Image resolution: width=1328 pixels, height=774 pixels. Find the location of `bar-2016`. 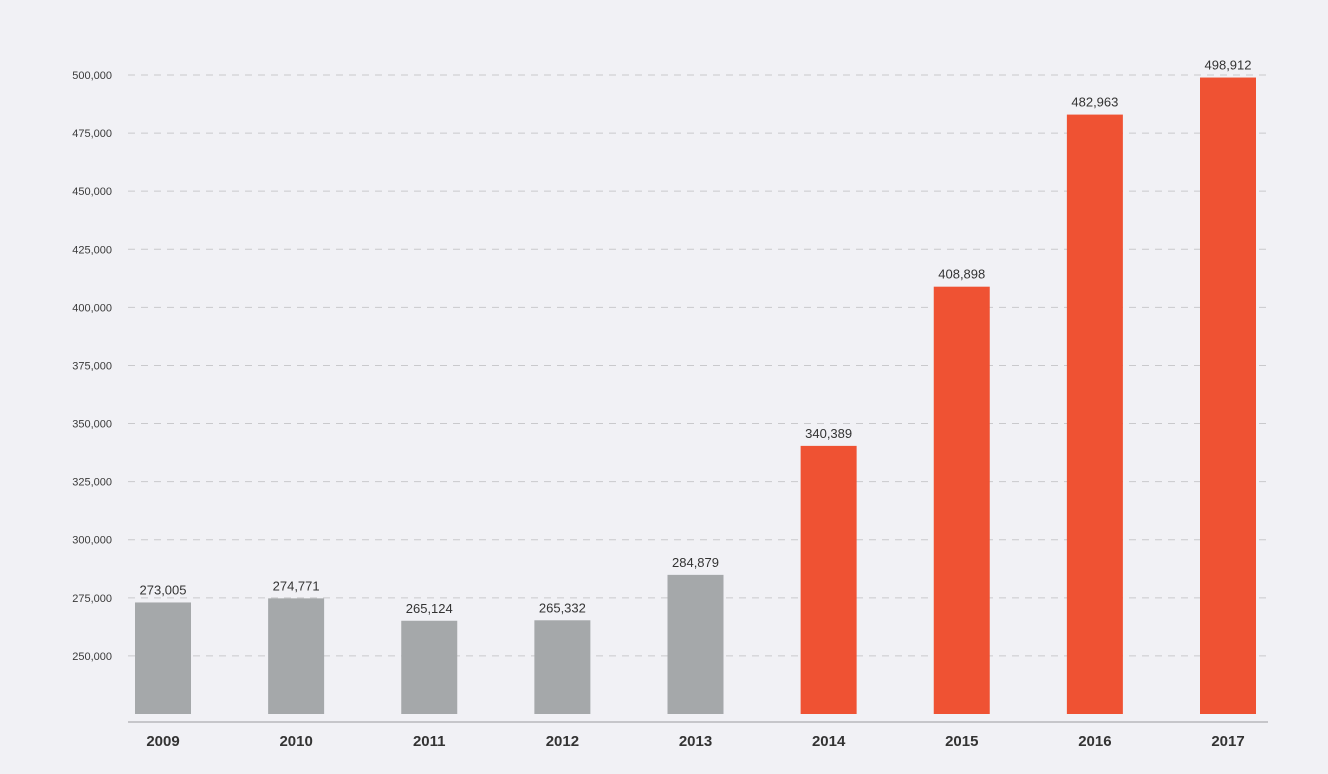

bar-2016 is located at coordinates (1094, 414).